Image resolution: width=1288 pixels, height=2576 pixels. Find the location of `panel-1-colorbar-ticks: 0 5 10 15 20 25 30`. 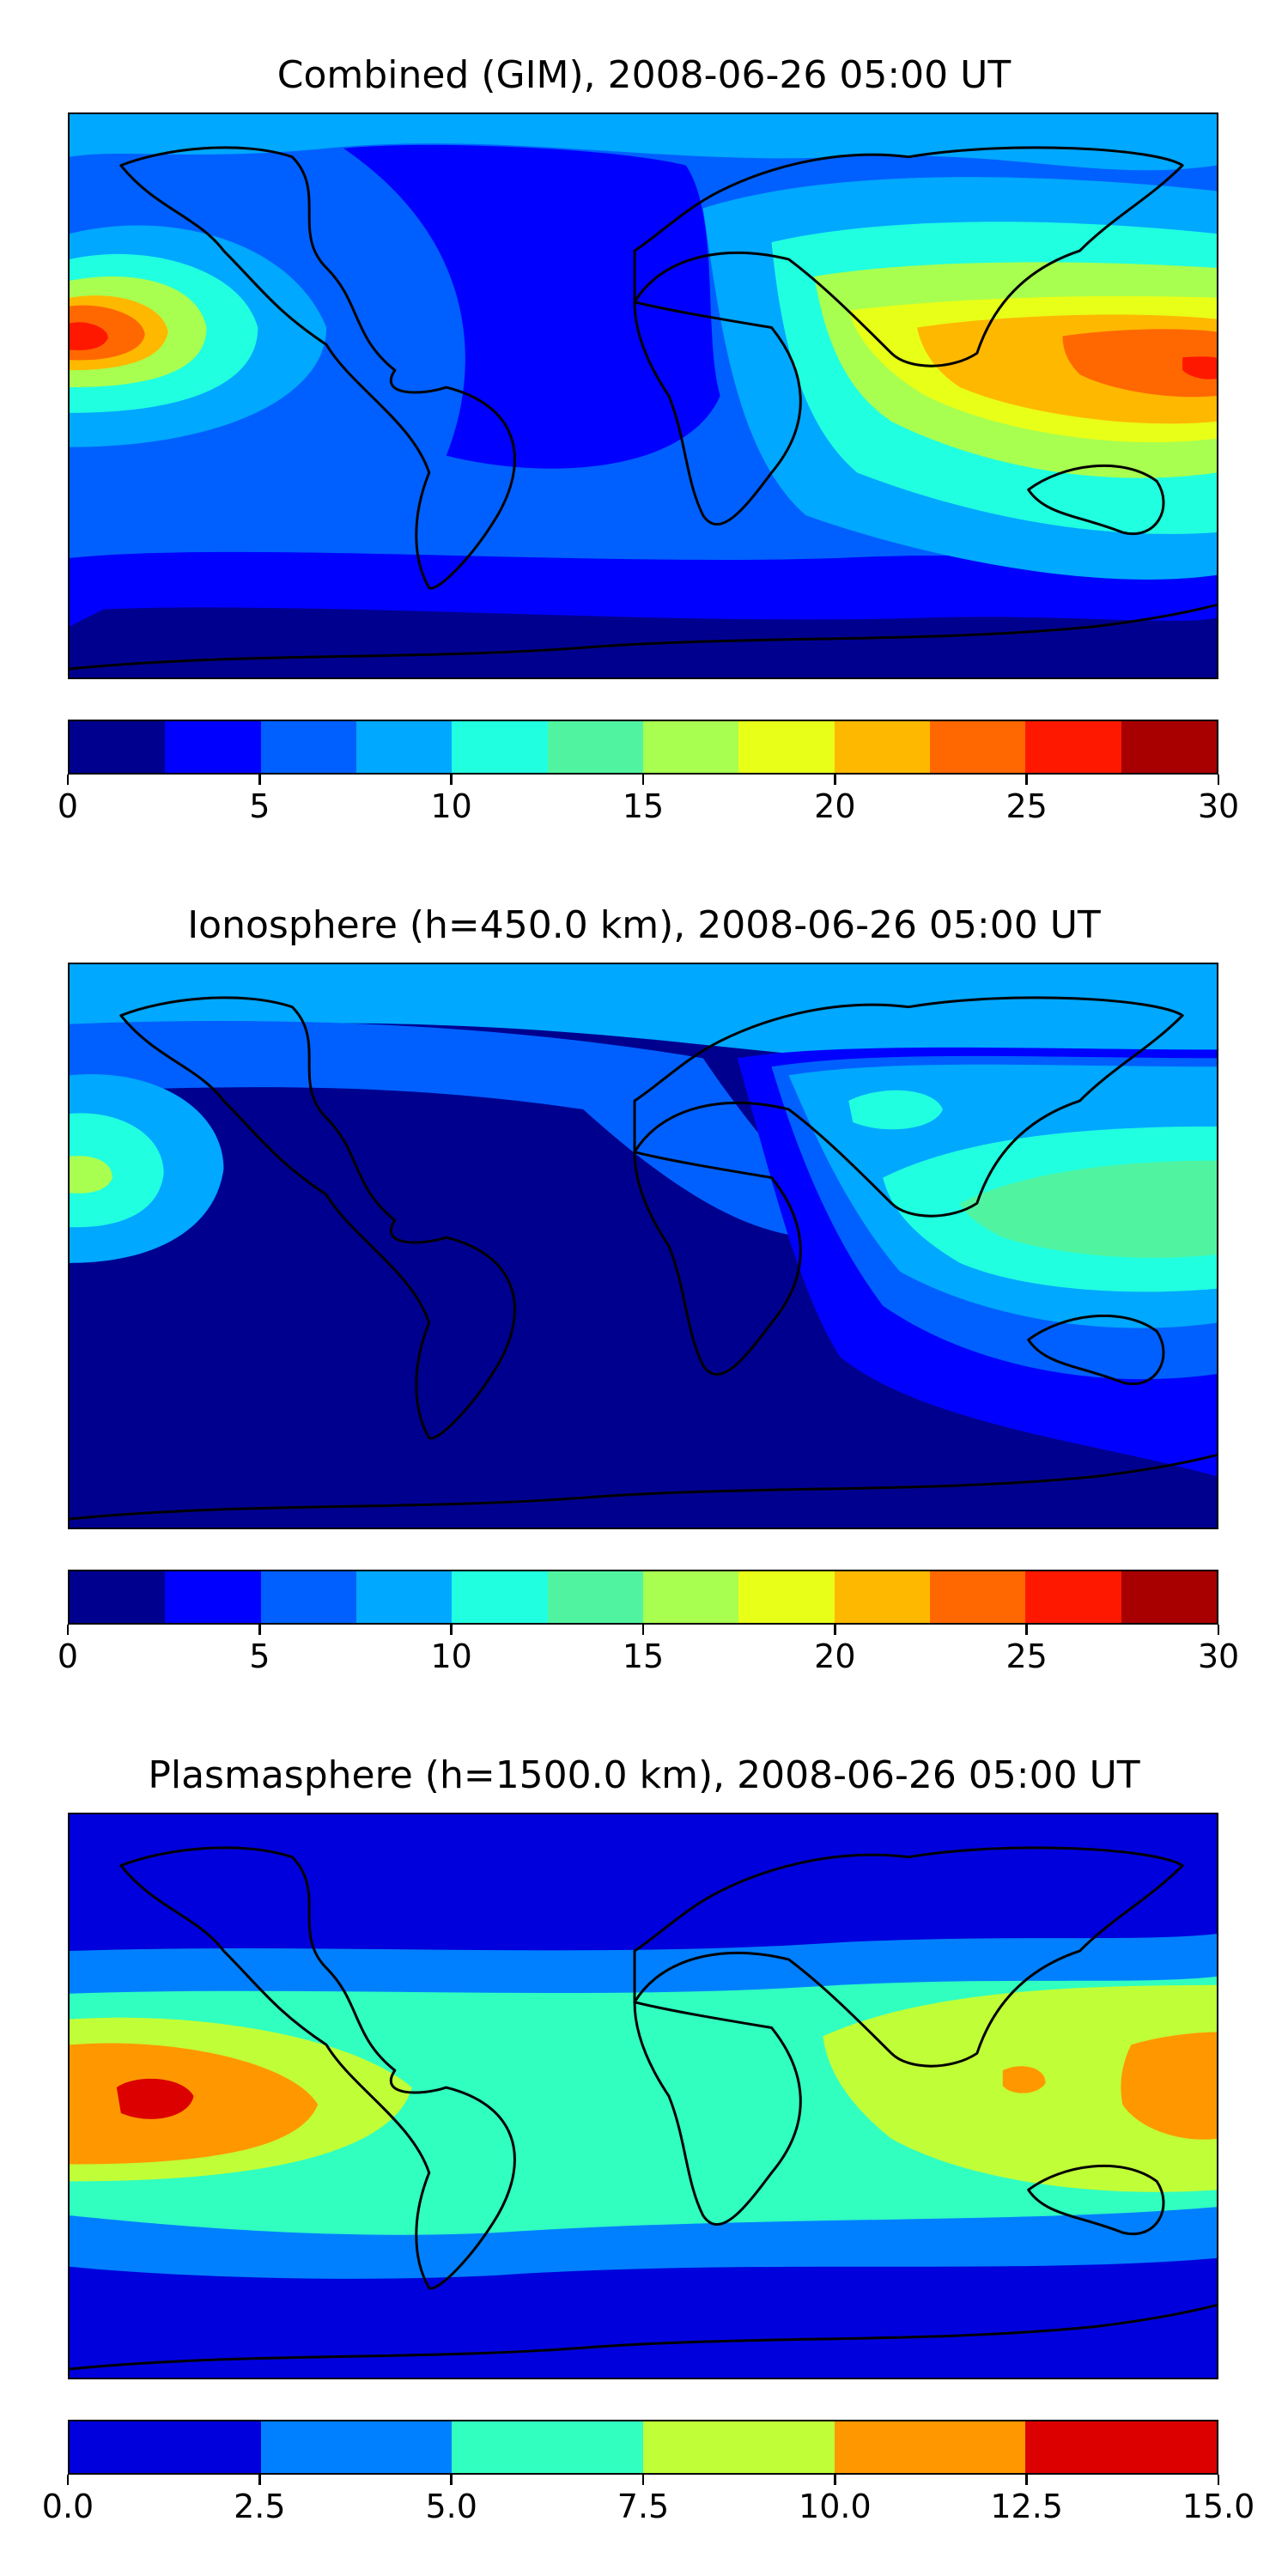

panel-1-colorbar-ticks: 0 5 10 15 20 25 30 is located at coordinates (649, 801).